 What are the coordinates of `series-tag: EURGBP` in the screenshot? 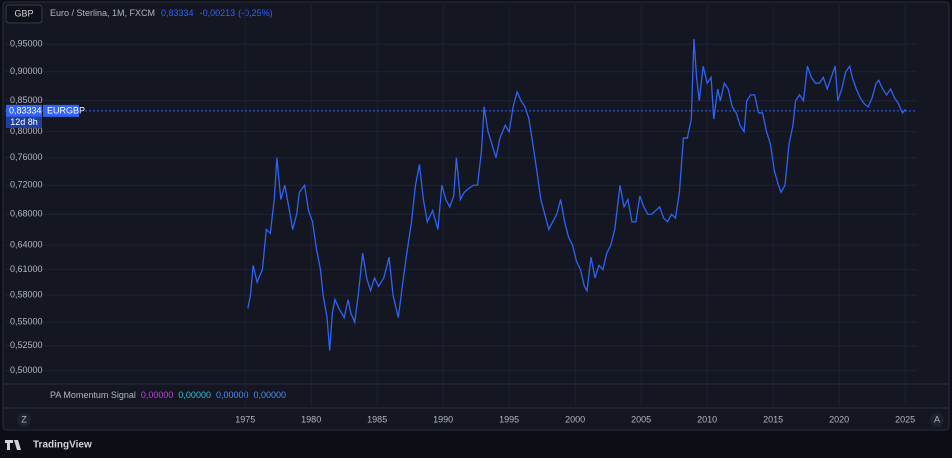 It's located at (66, 110).